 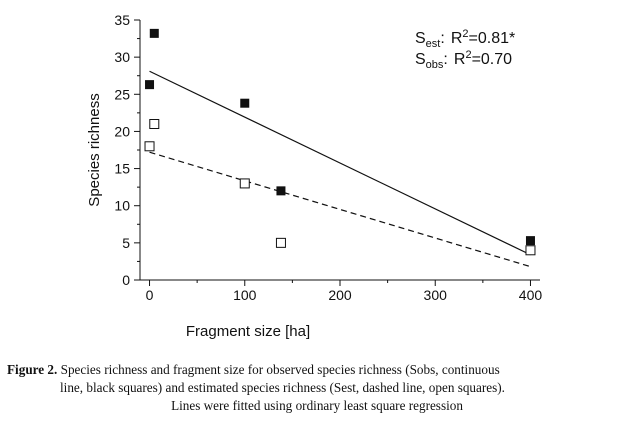 What do you see at coordinates (122, 206) in the screenshot?
I see `y-tick-label: 10` at bounding box center [122, 206].